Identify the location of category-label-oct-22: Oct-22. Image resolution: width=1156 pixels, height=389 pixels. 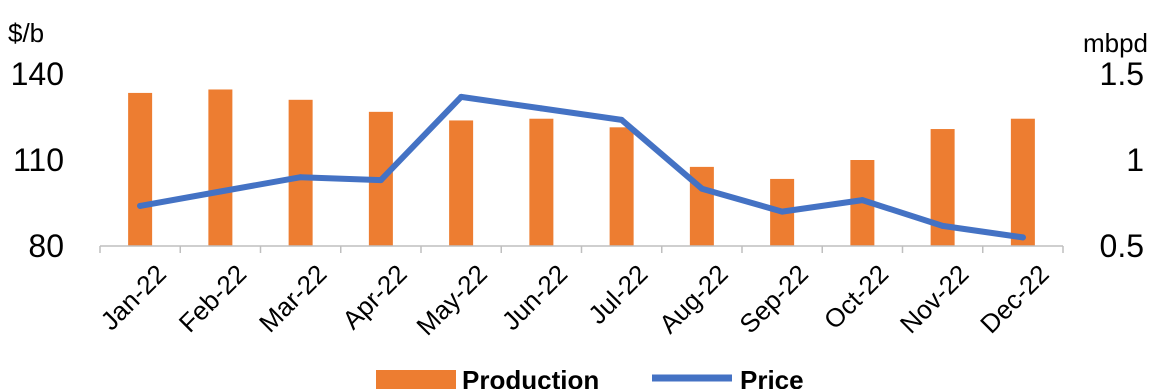
(856, 297).